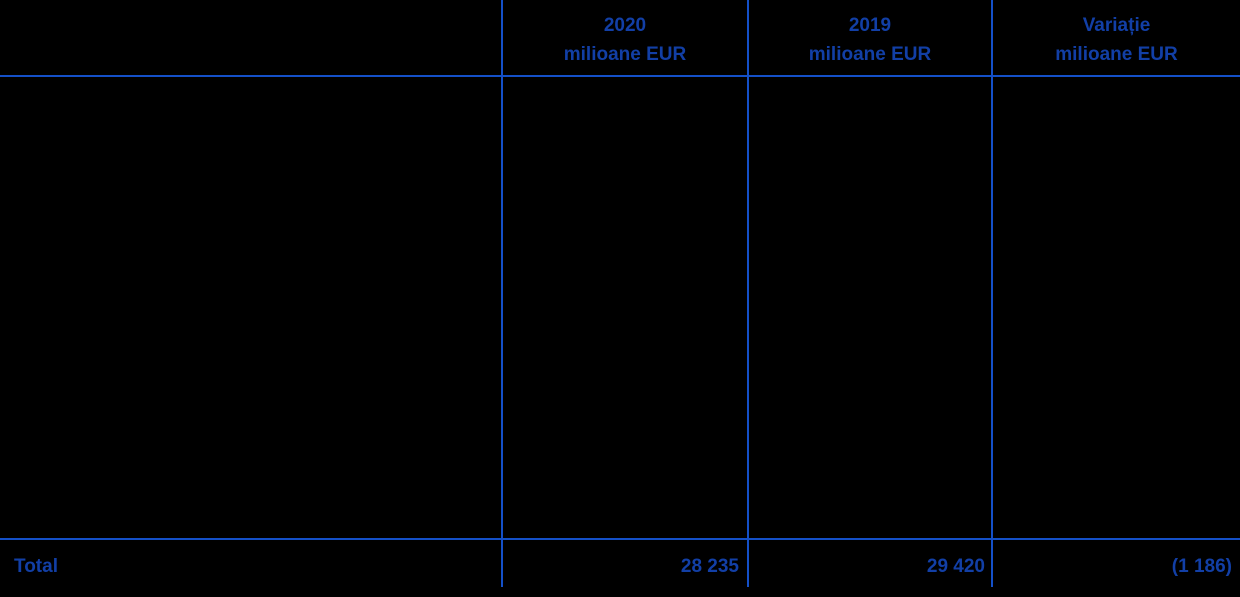 The height and width of the screenshot is (597, 1240). What do you see at coordinates (1116, 40) in the screenshot?
I see `column-header-variatie: Variație milioane EUR` at bounding box center [1116, 40].